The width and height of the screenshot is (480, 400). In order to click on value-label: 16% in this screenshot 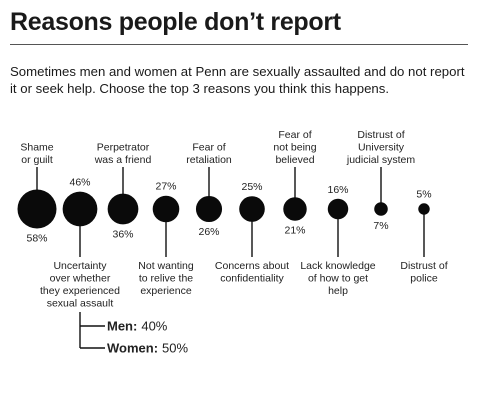, I will do `click(337, 190)`.